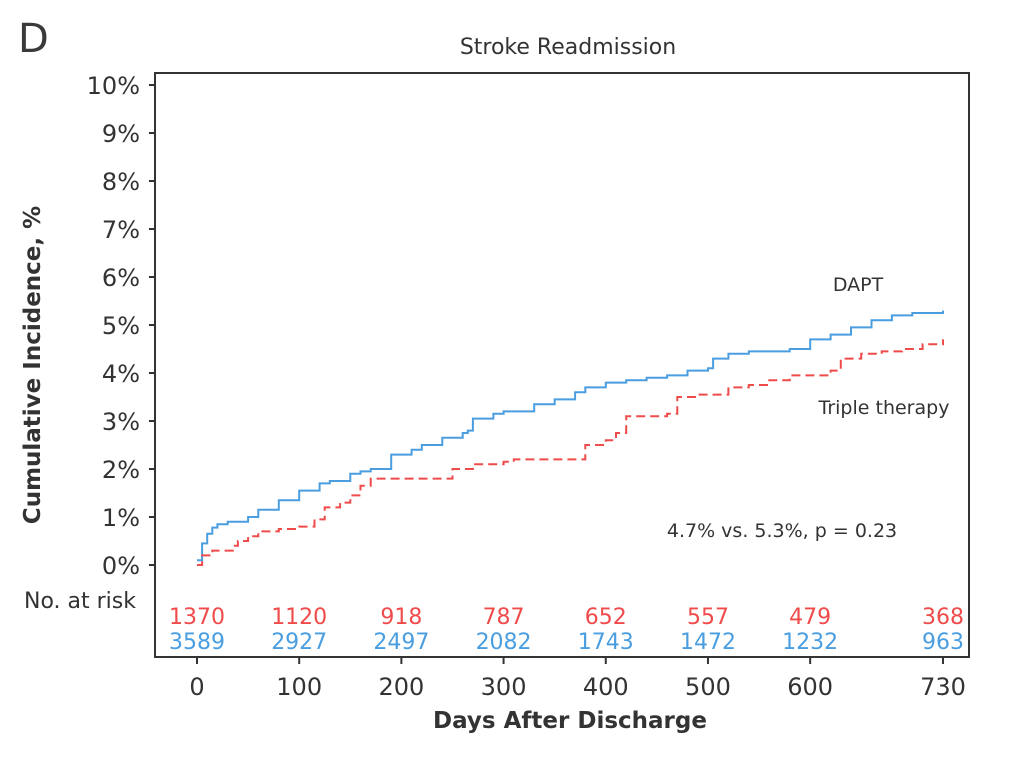 The image size is (1024, 768). Describe the element at coordinates (810, 687) in the screenshot. I see `x-tick-label: 600` at that location.